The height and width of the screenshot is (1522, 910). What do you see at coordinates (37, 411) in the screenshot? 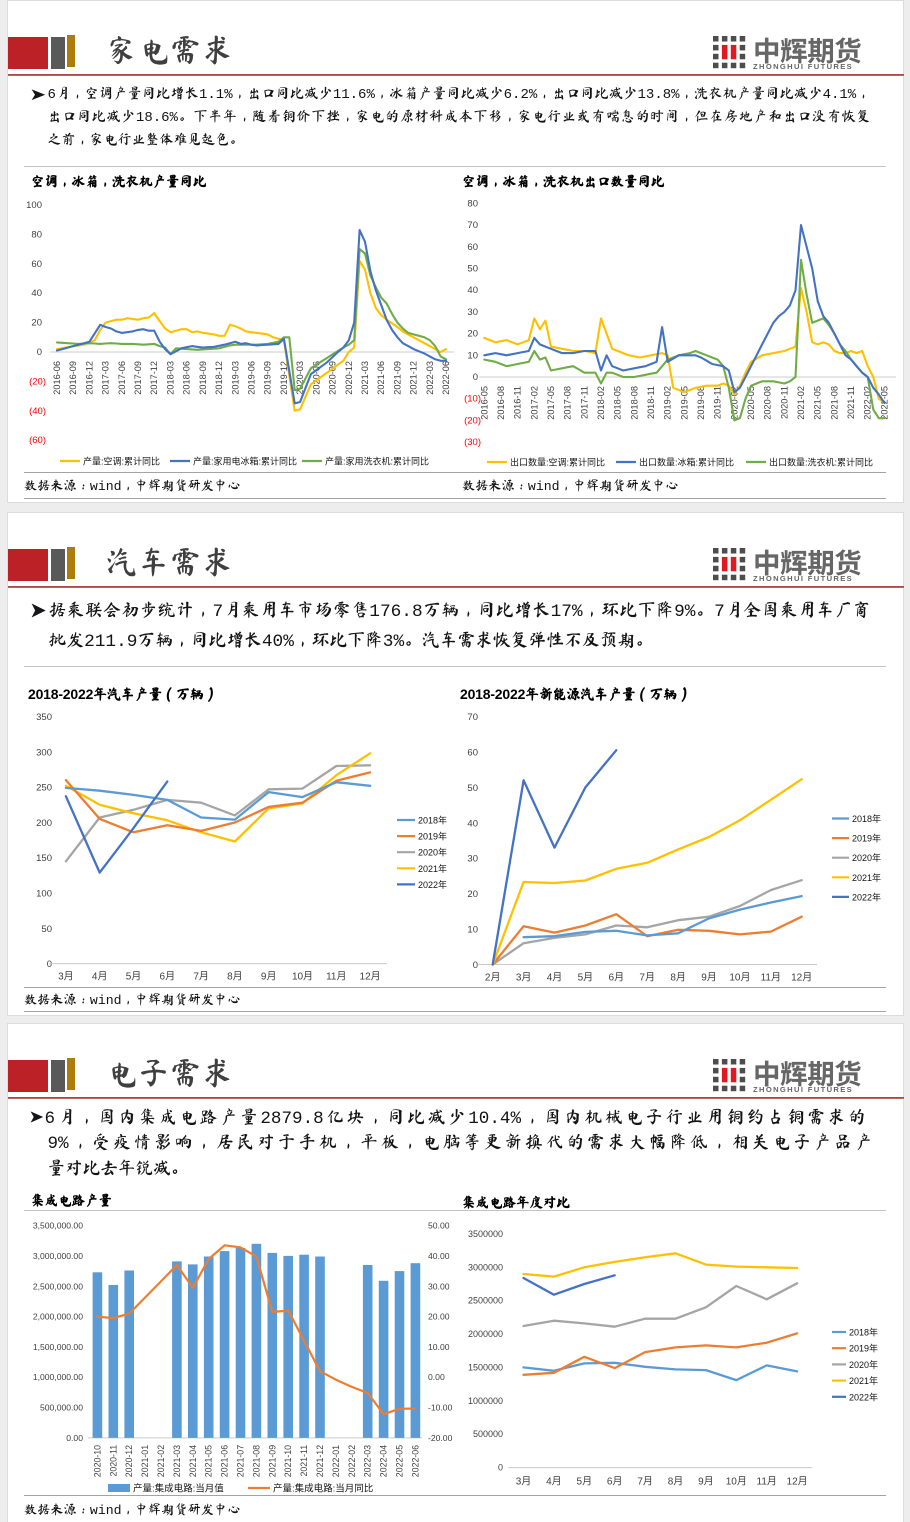
I see `svg-text: (40)` at bounding box center [37, 411].